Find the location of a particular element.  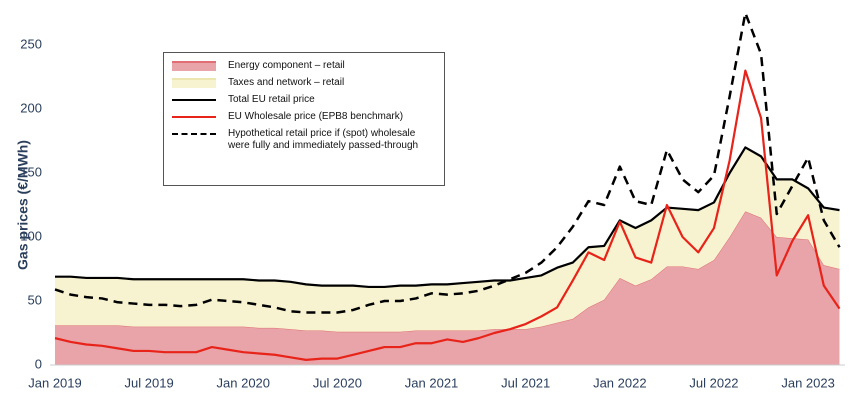

y-tick-label: 200 is located at coordinates (31, 107).